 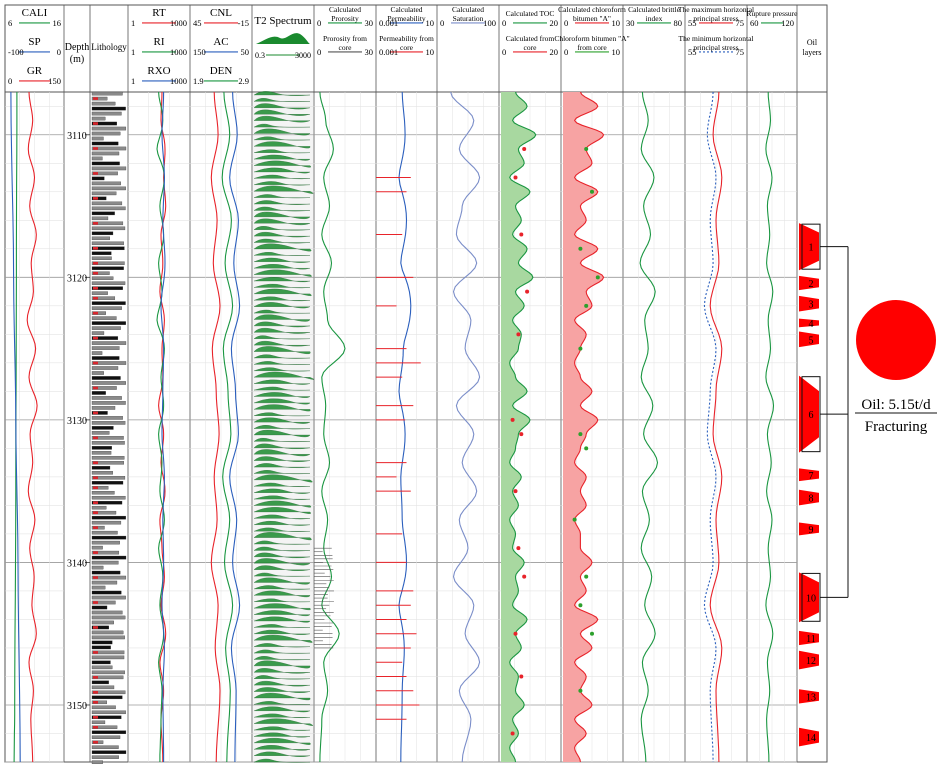 I want to click on scale-max-label: 30, so click(x=369, y=52).